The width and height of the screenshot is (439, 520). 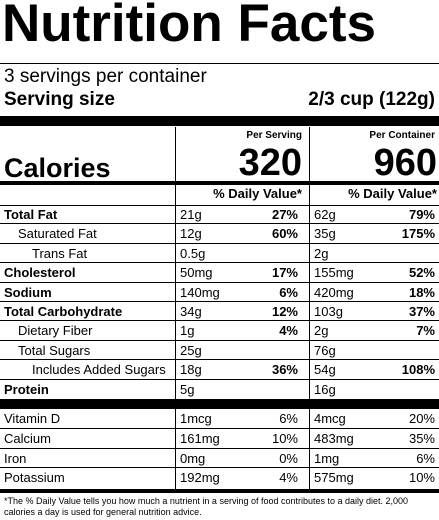 What do you see at coordinates (27, 438) in the screenshot?
I see `nutrient-name: Calcium` at bounding box center [27, 438].